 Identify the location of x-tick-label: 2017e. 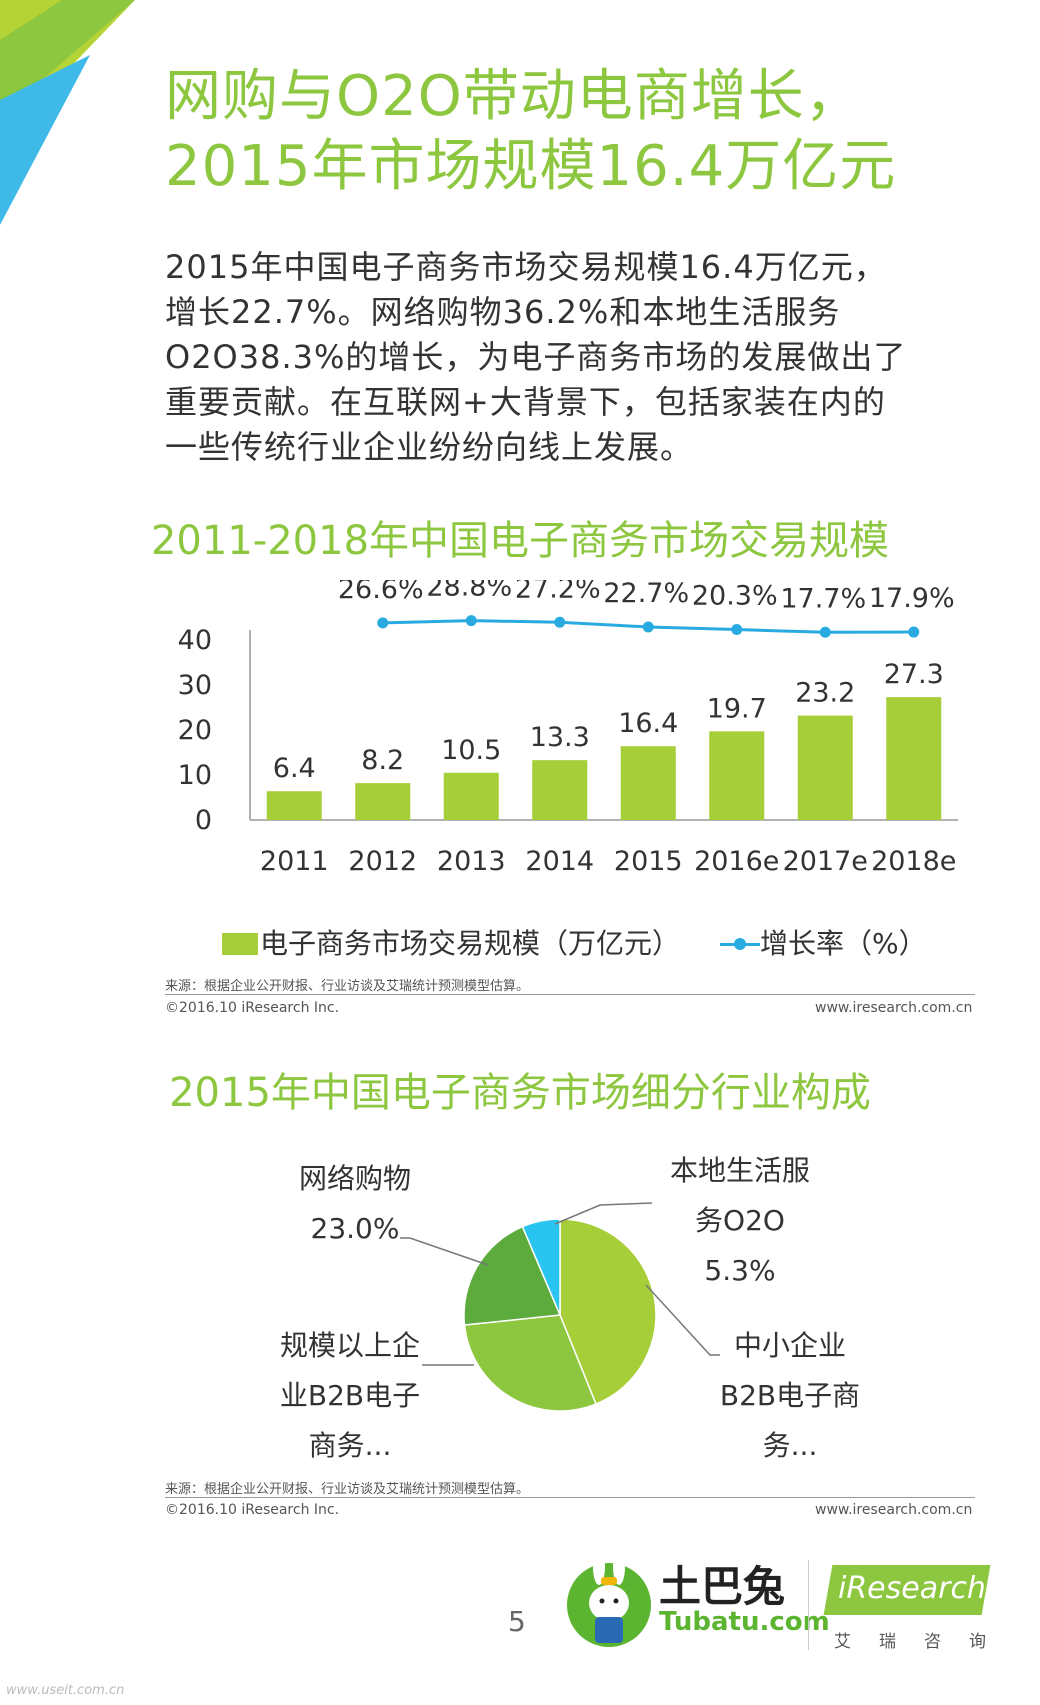
(825, 861).